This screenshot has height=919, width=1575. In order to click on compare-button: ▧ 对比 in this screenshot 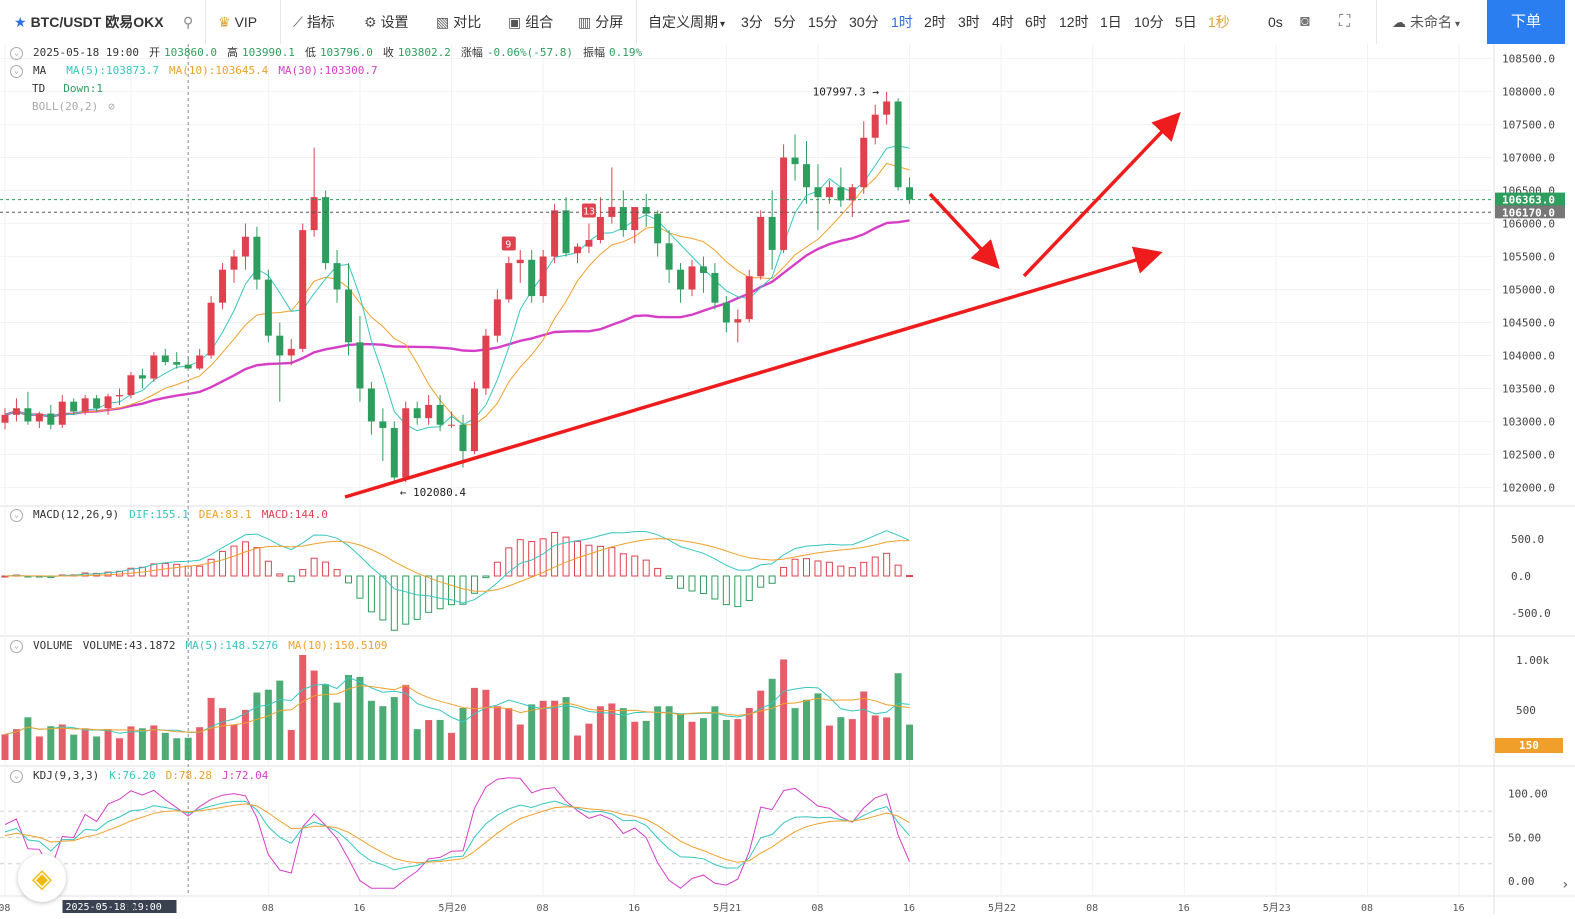, I will do `click(458, 22)`.